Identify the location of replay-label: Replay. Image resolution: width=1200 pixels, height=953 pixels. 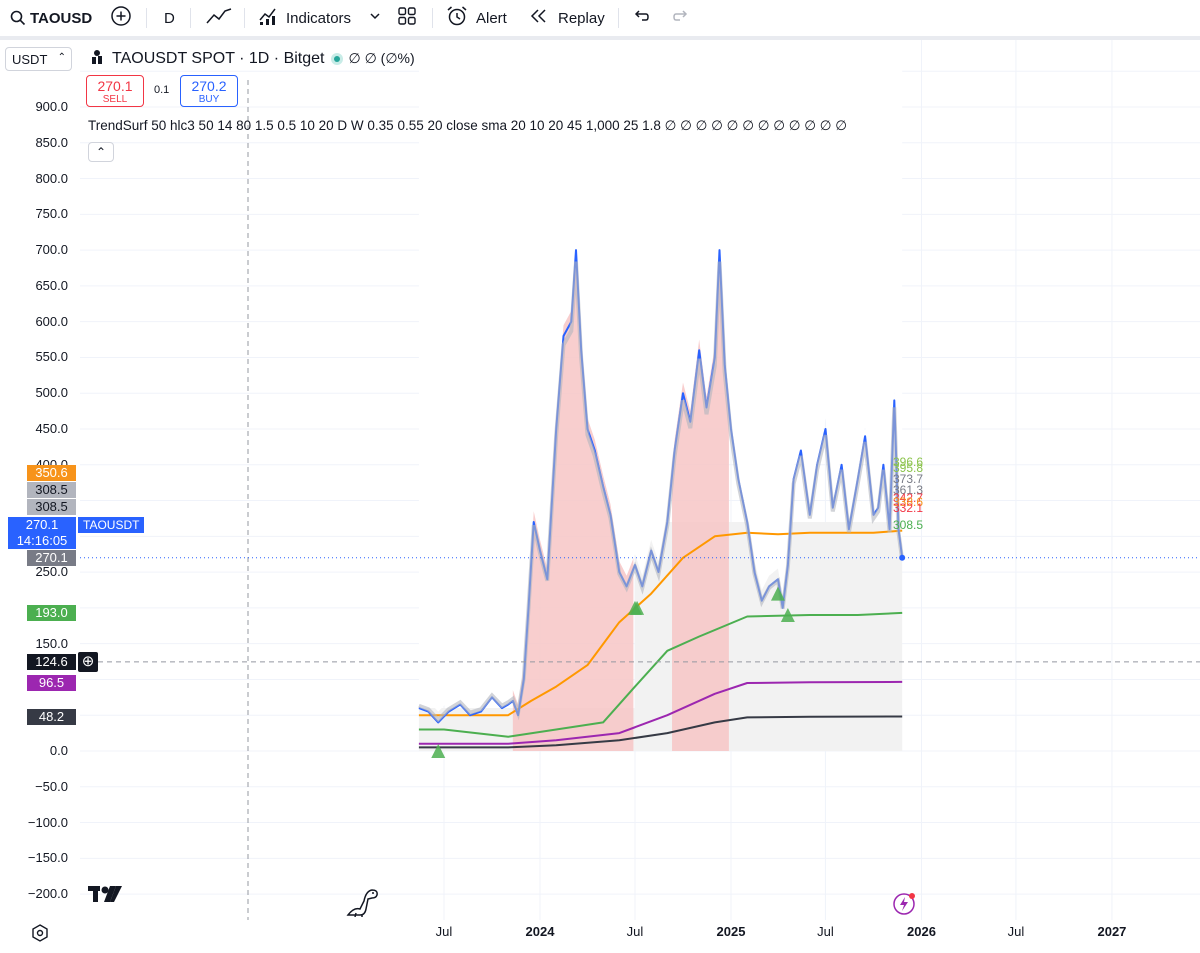
(581, 18).